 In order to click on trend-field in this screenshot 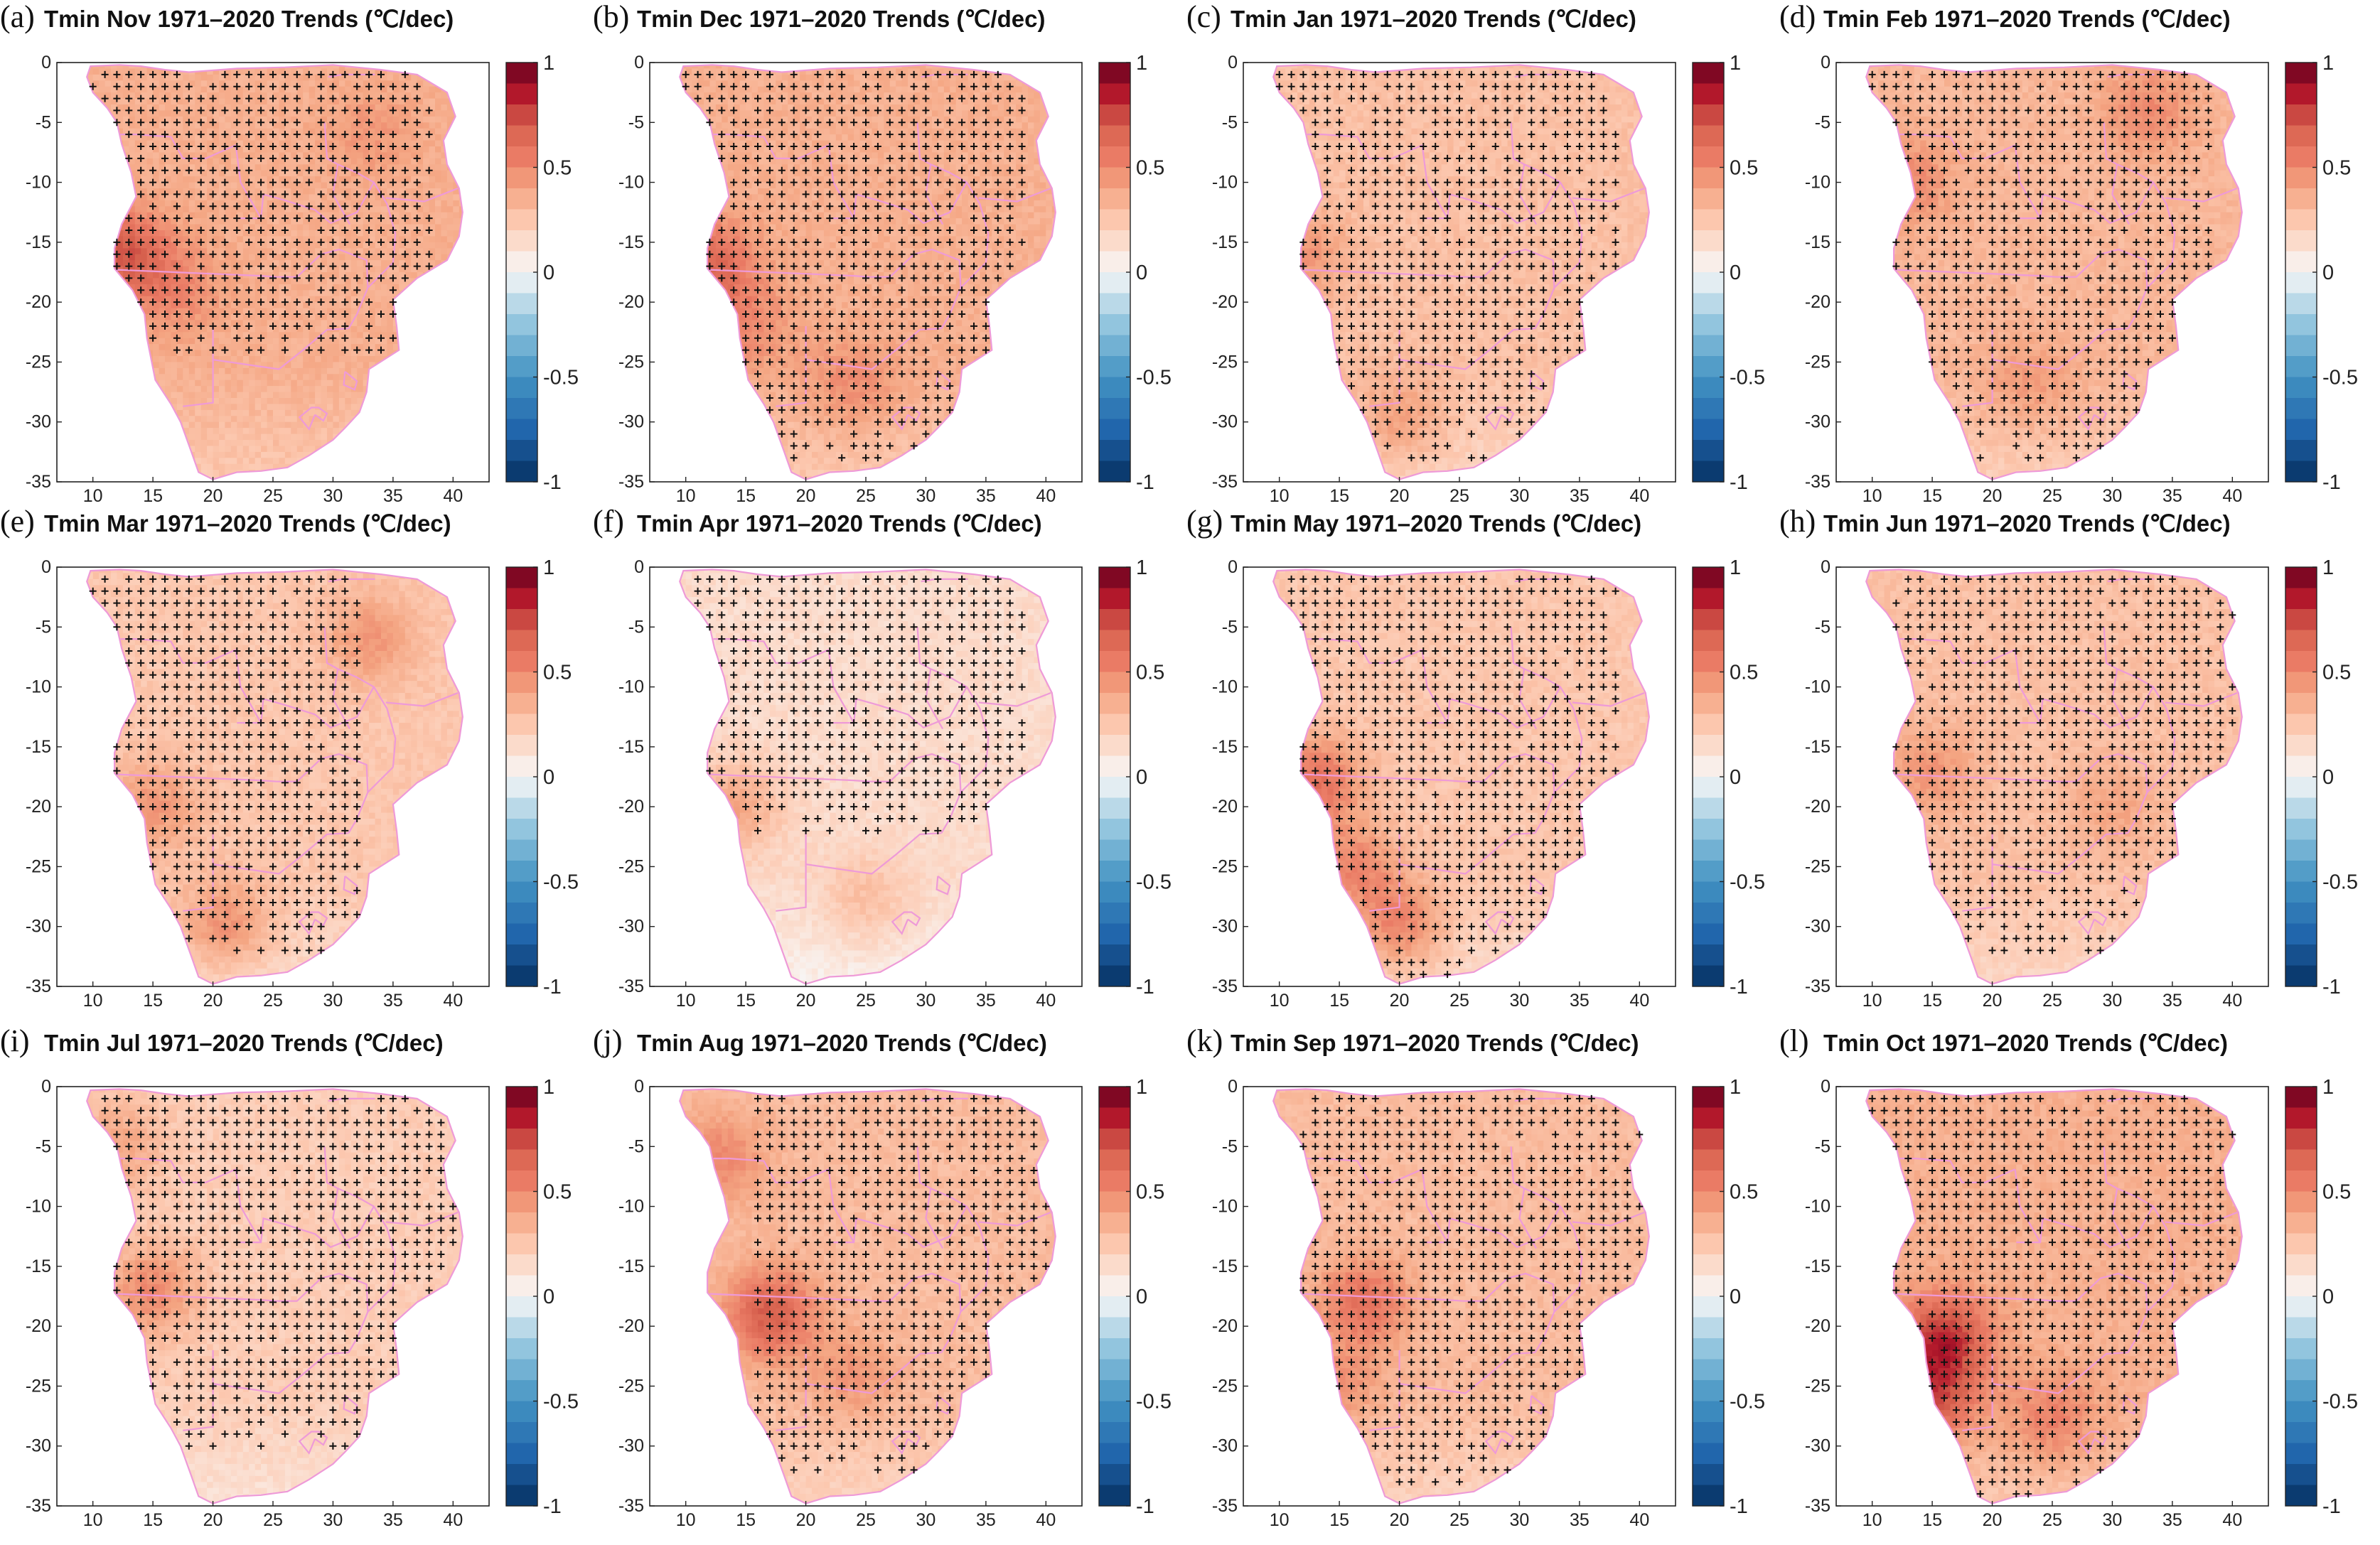, I will do `click(2054, 272)`.